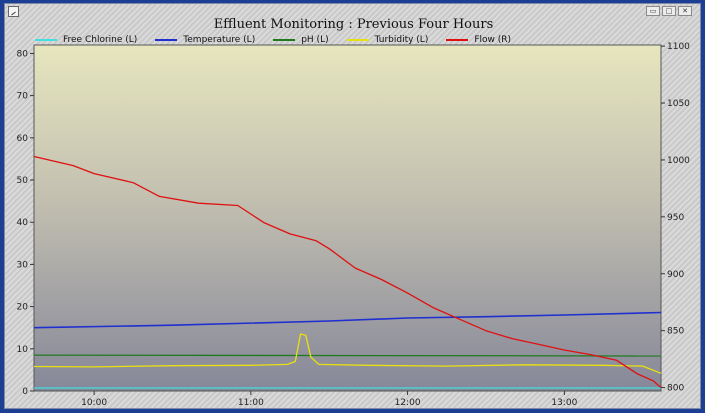 The width and height of the screenshot is (705, 413). What do you see at coordinates (23, 265) in the screenshot?
I see `left-tick-label: 30` at bounding box center [23, 265].